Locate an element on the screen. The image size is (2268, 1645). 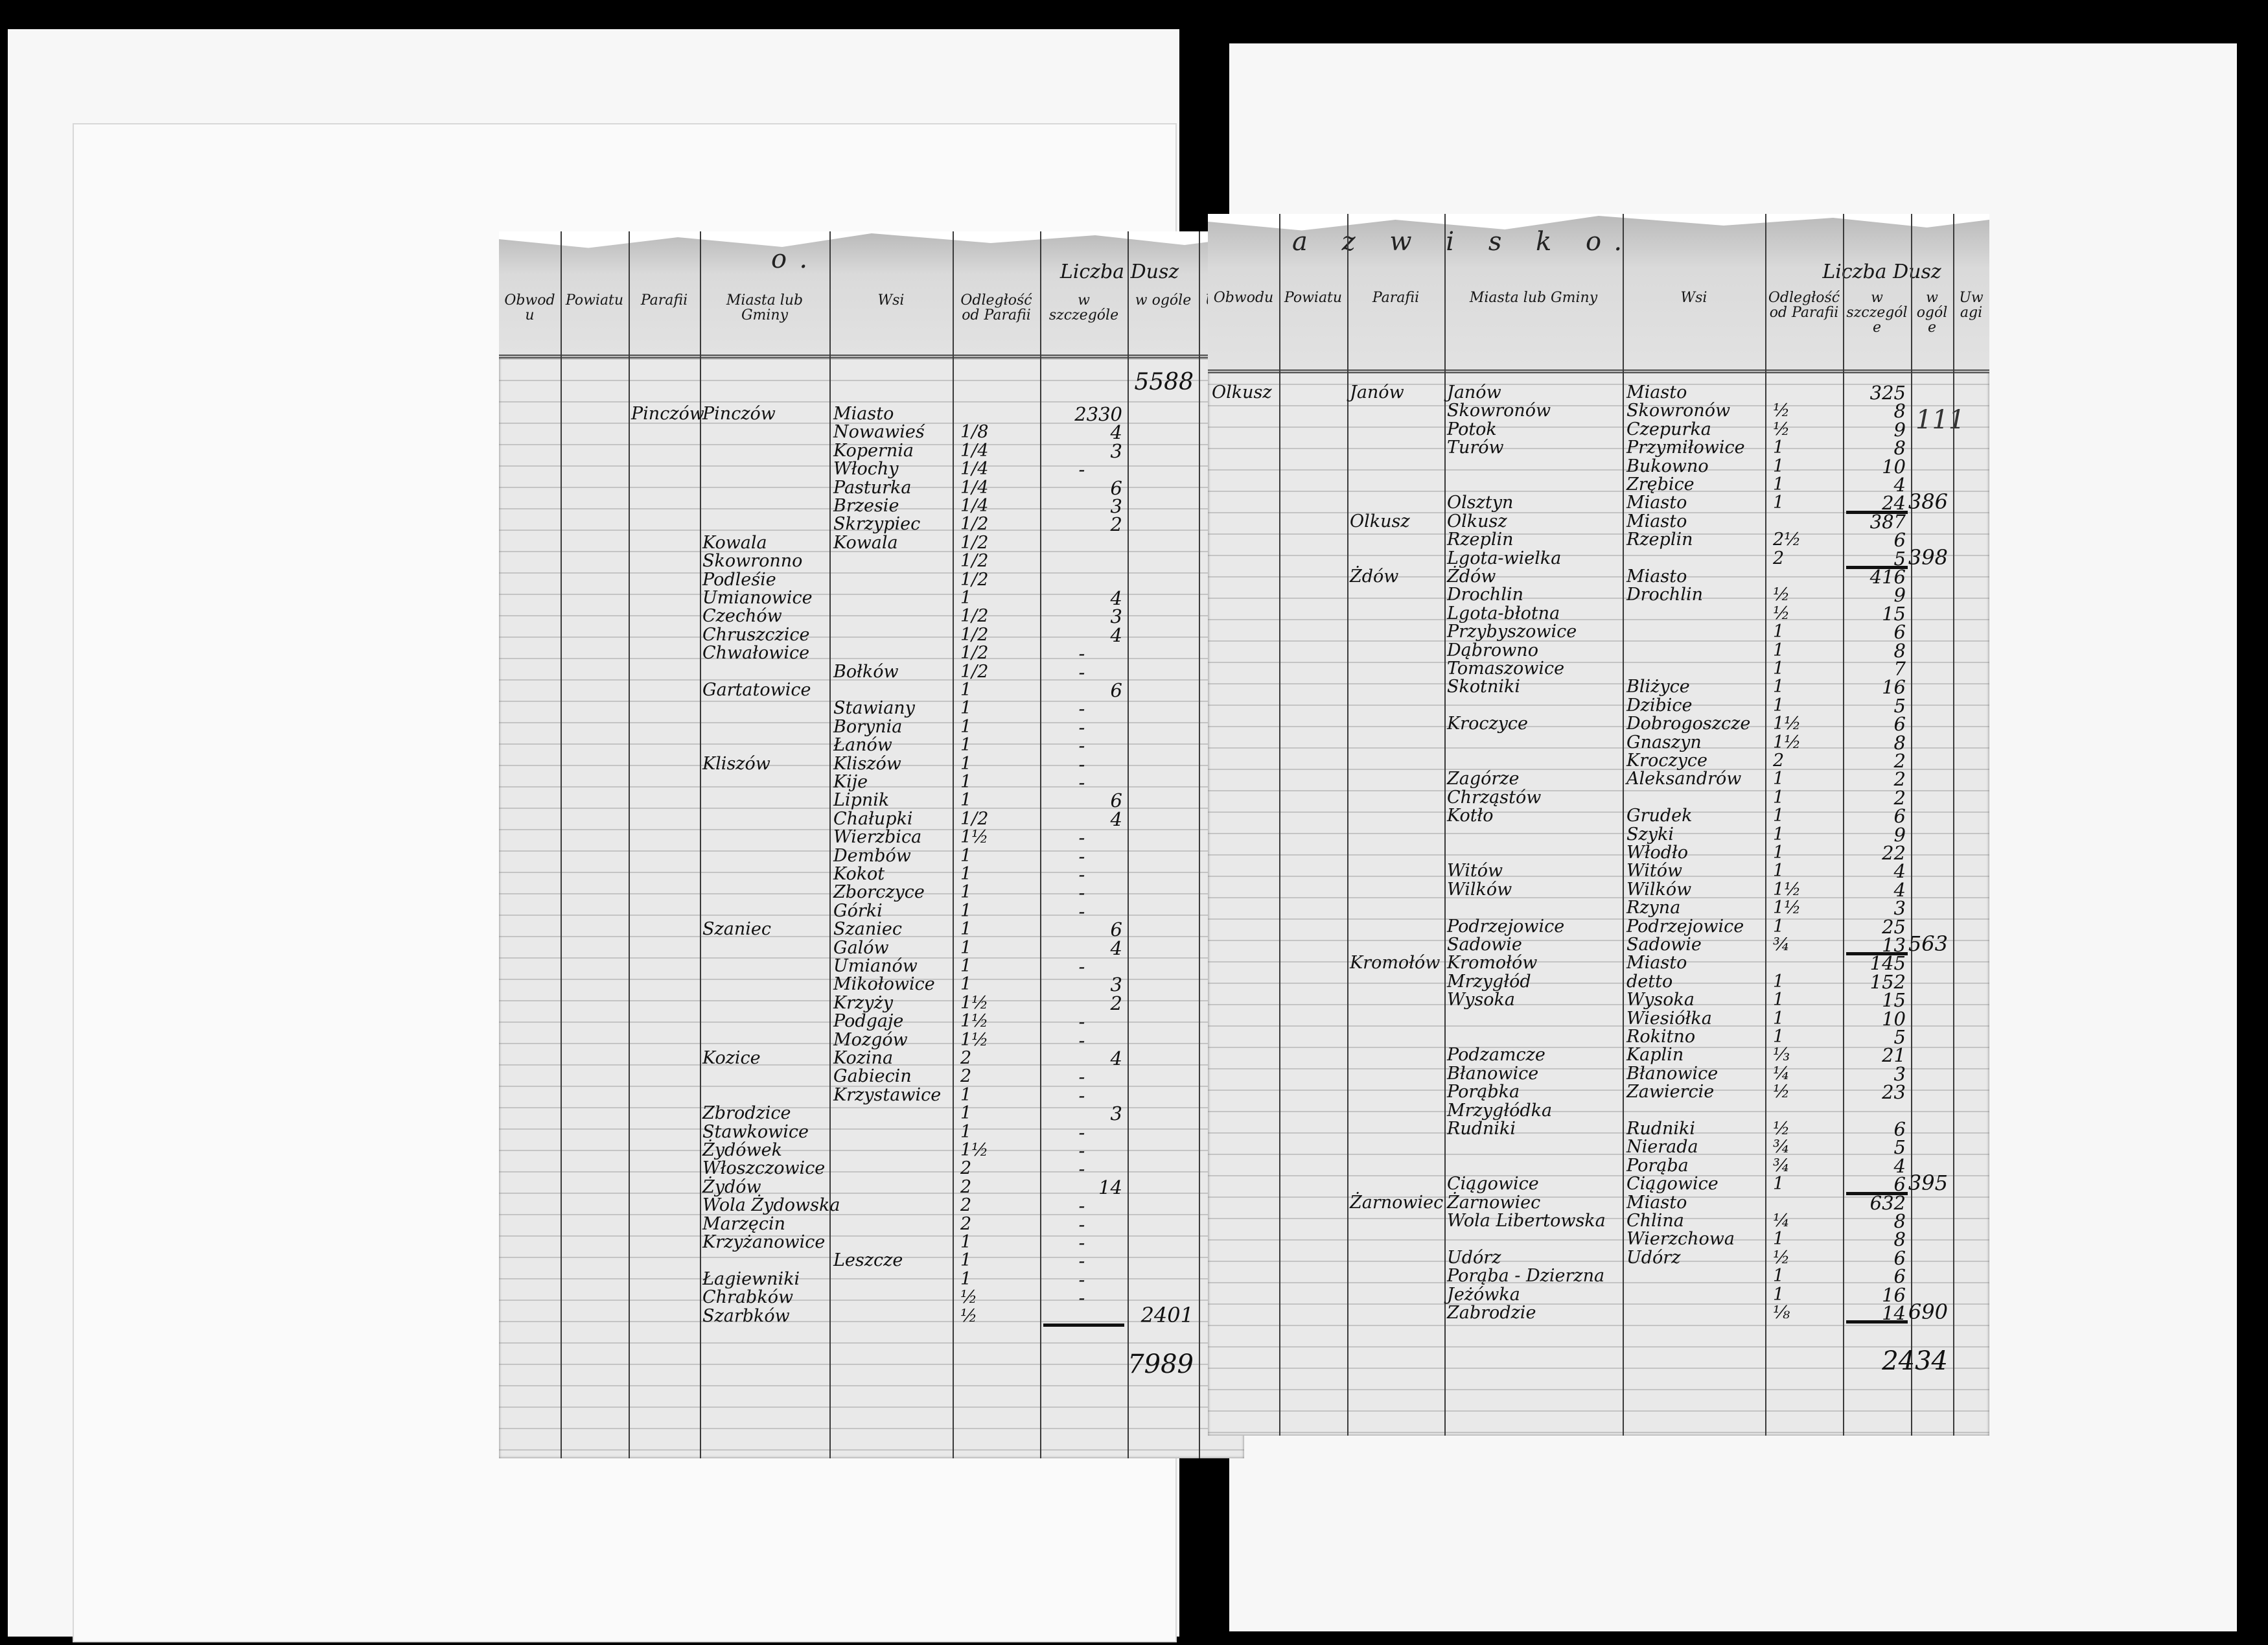
margin-note: 111 is located at coordinates (1940, 420).